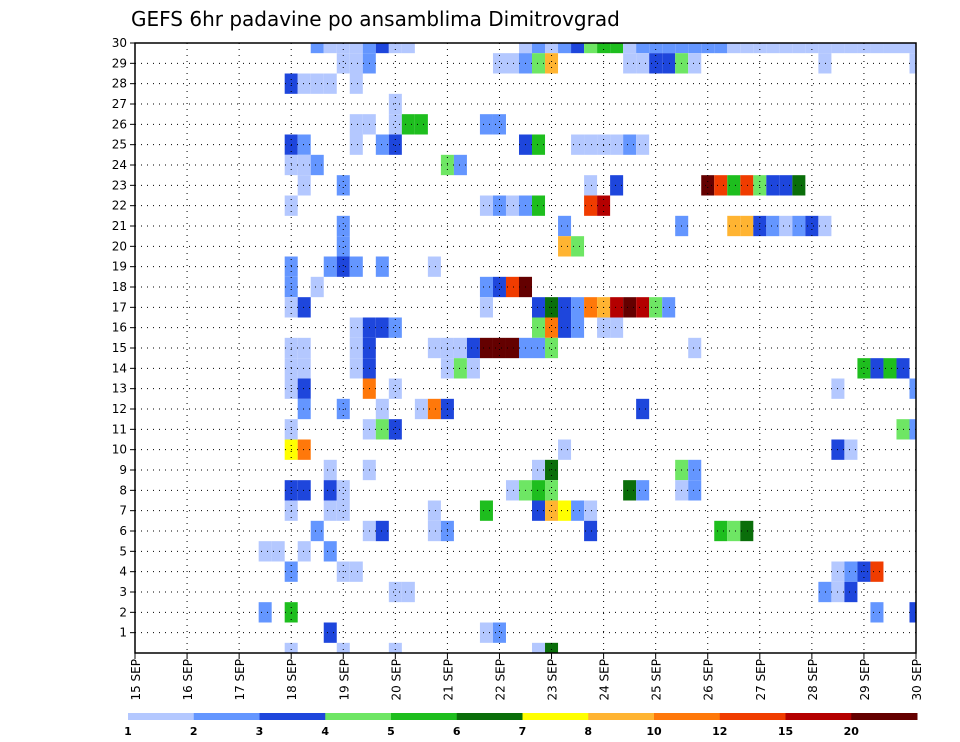  I want to click on y-tick-label: 7, so click(123, 511).